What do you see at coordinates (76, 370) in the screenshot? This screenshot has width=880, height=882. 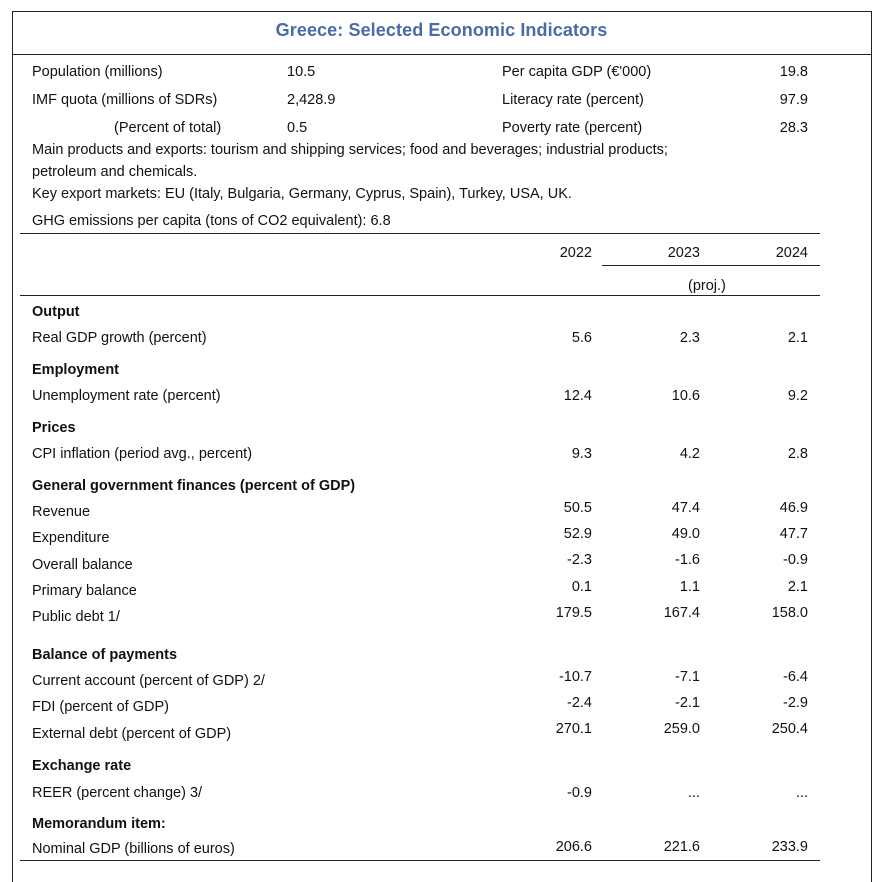 I see `section-employment: Employment` at bounding box center [76, 370].